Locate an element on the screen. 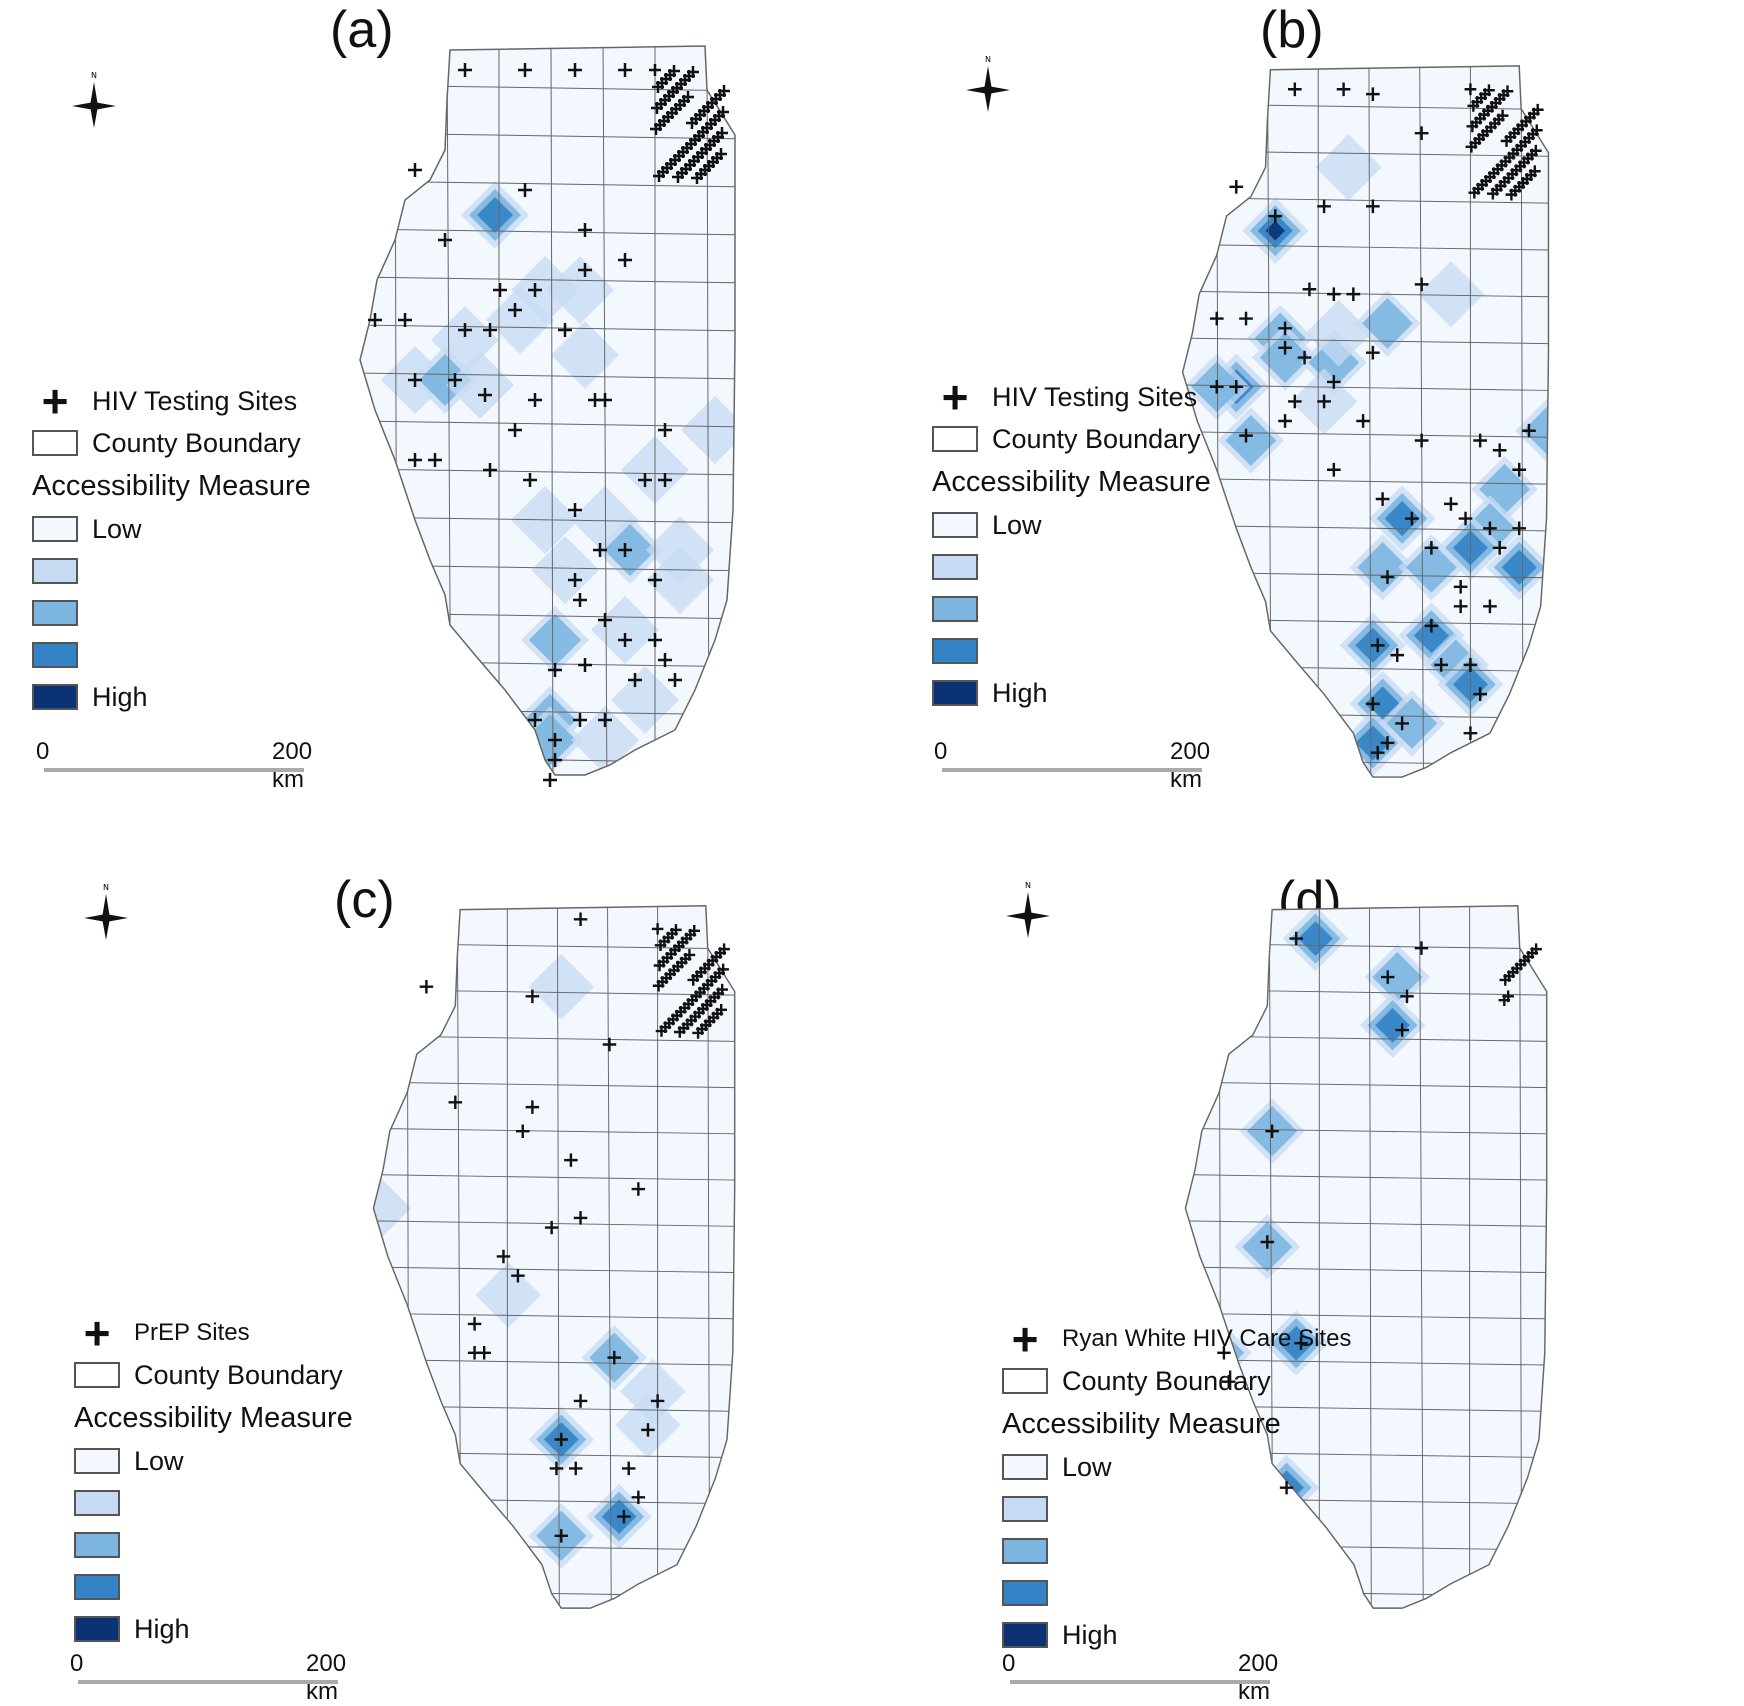 The width and height of the screenshot is (1744, 1706). illinois-map is located at coordinates (1365, 421).